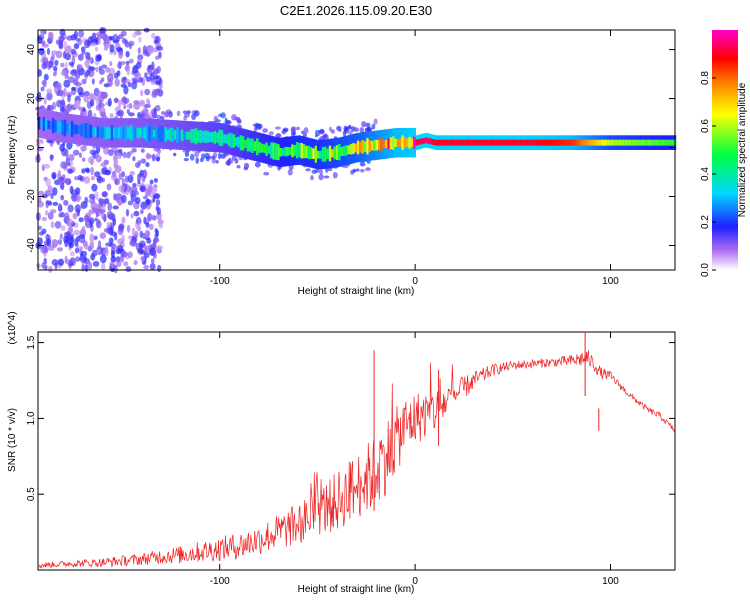 The width and height of the screenshot is (750, 600). What do you see at coordinates (31, 99) in the screenshot?
I see `y-tick-label: 20` at bounding box center [31, 99].